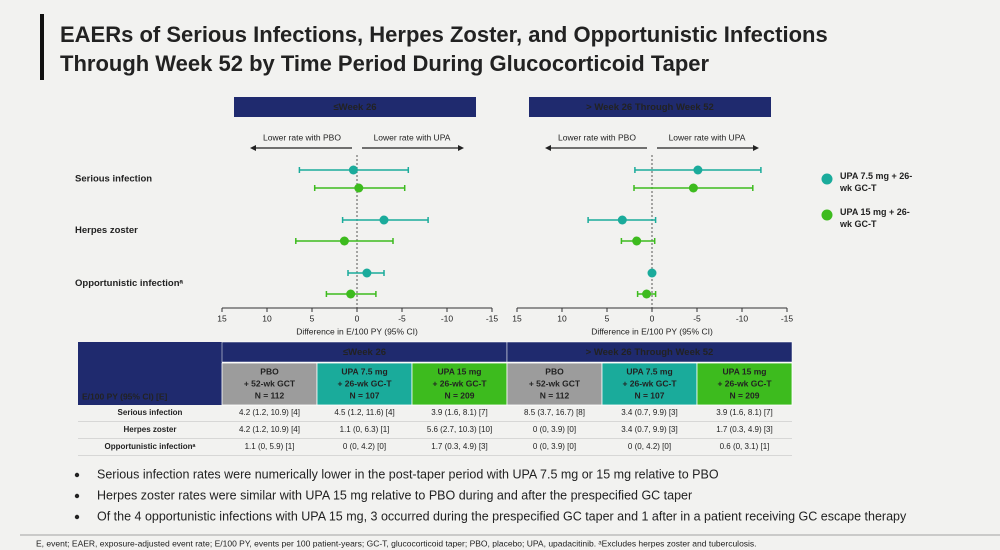 The width and height of the screenshot is (1000, 550). I want to click on panel-title: ≤Week 26, so click(354, 107).